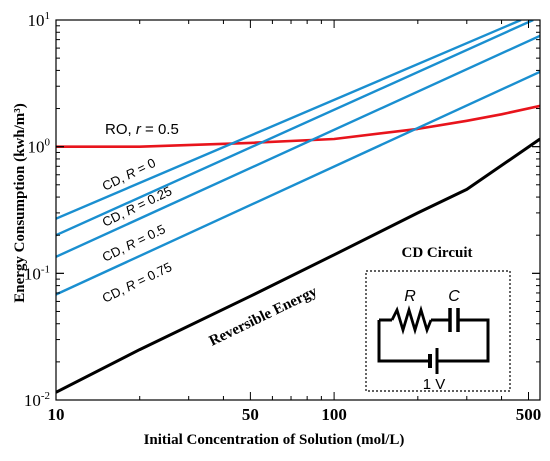 Image resolution: width=550 pixels, height=461 pixels. What do you see at coordinates (454, 296) in the screenshot?
I see `capacitor-label: C` at bounding box center [454, 296].